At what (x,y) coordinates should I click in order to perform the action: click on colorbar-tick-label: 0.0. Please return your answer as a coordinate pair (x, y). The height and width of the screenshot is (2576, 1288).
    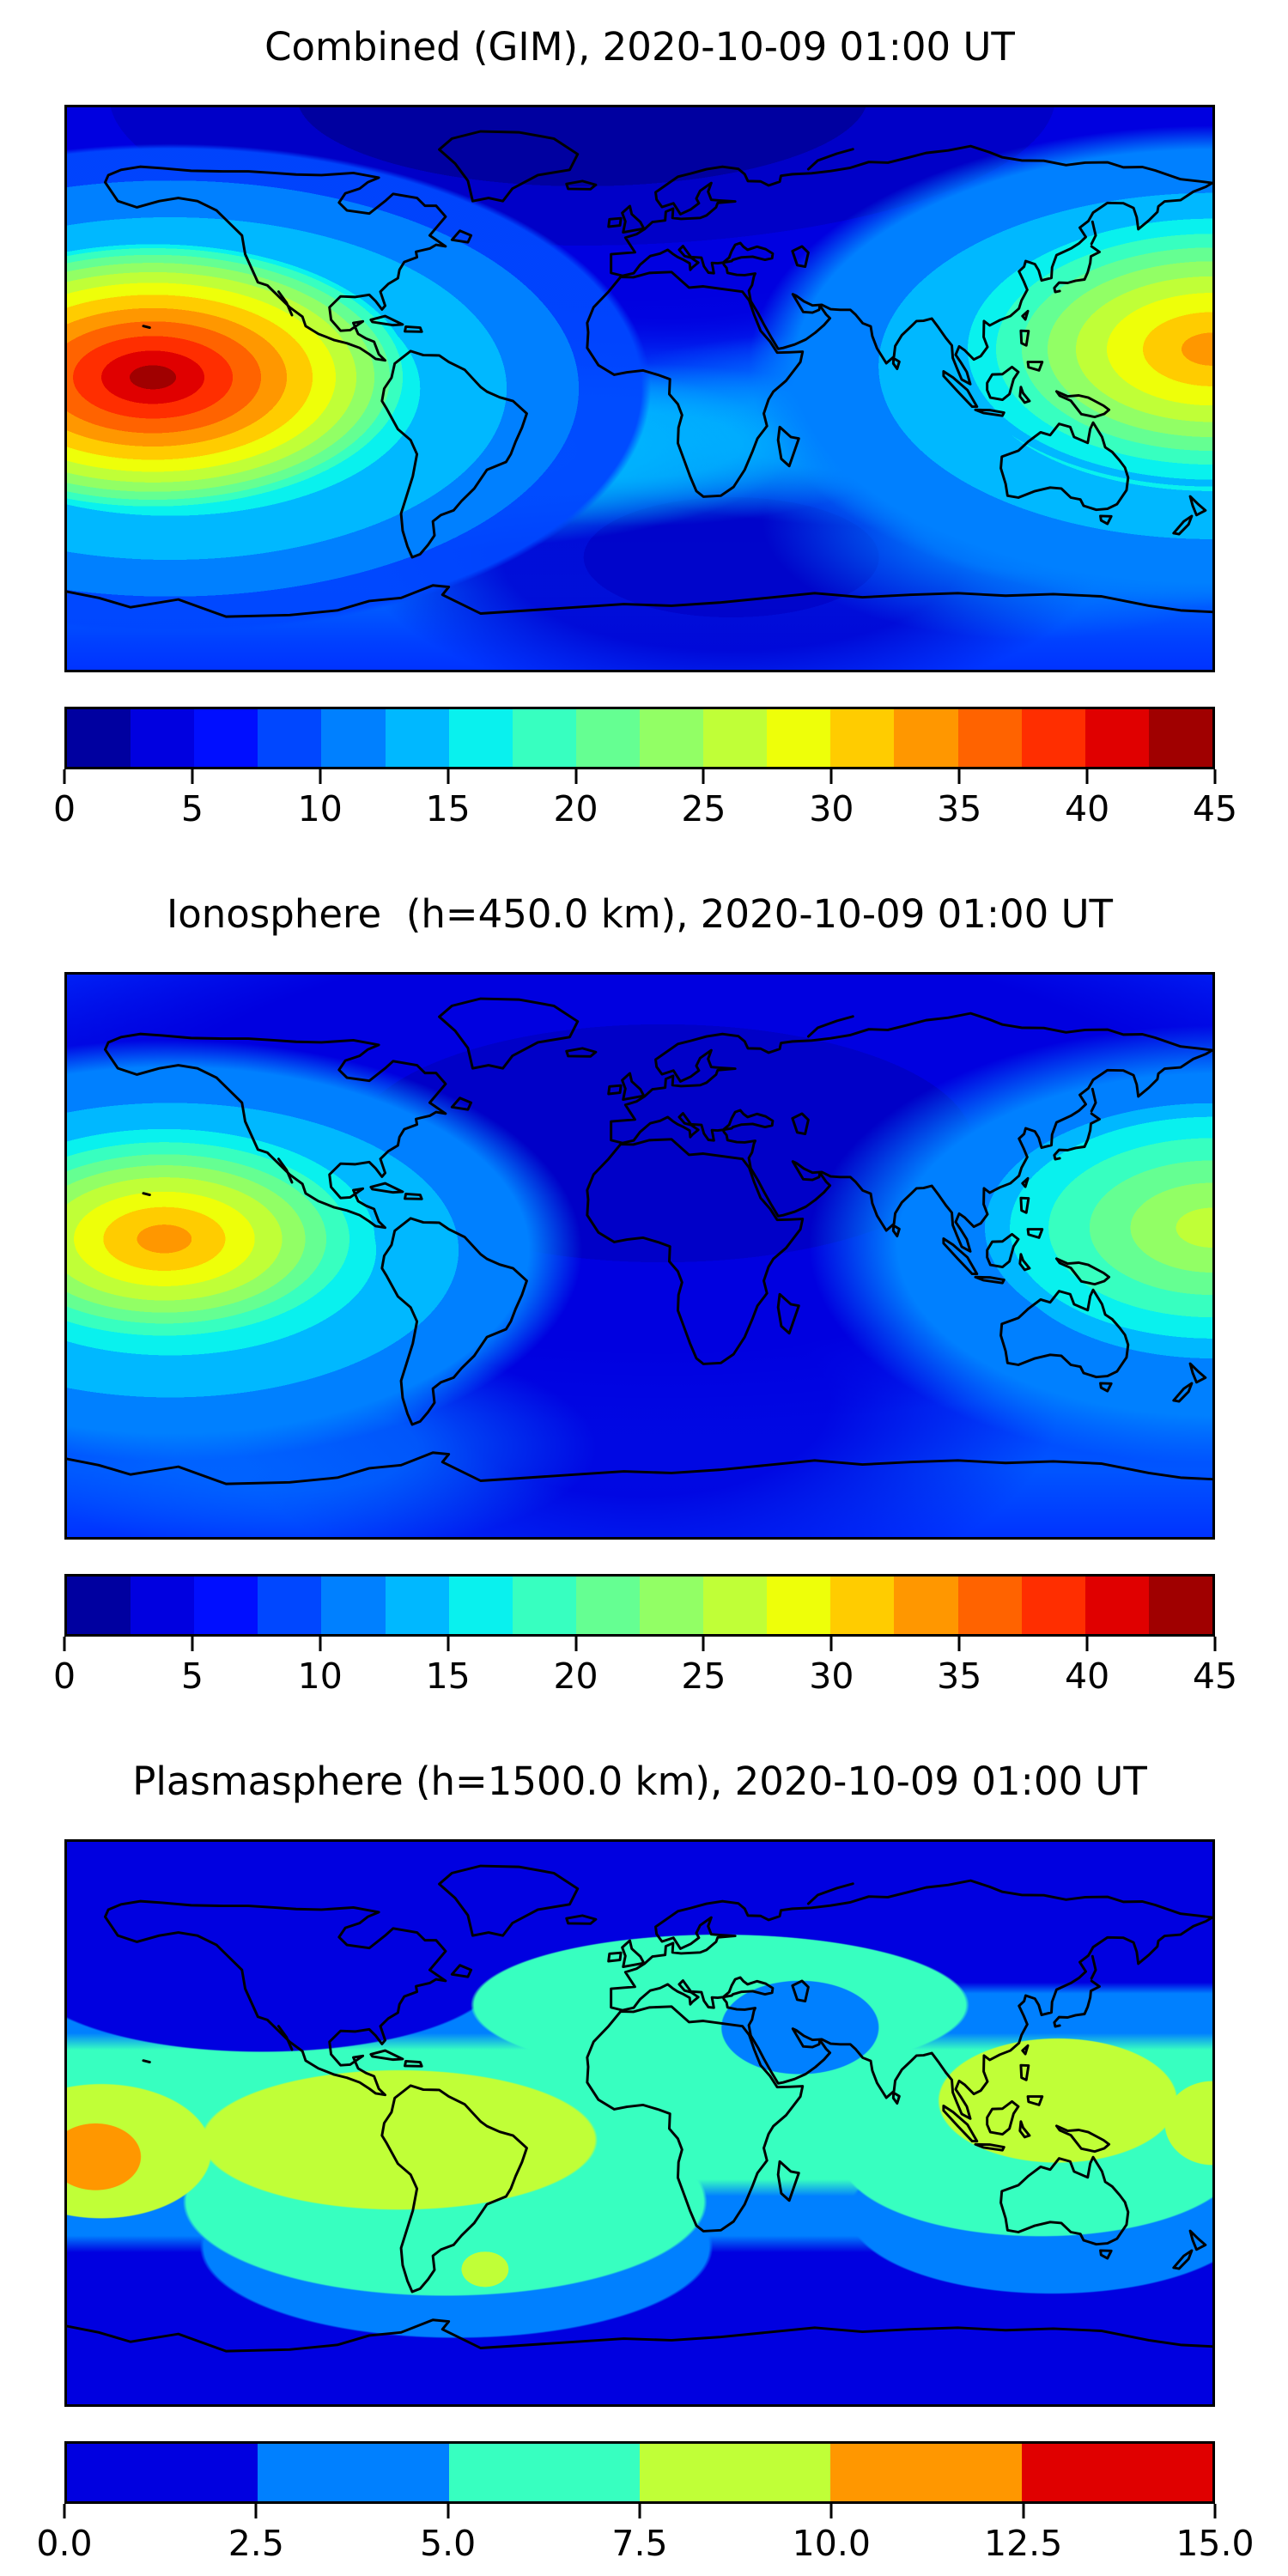
    Looking at the image, I should click on (64, 2544).